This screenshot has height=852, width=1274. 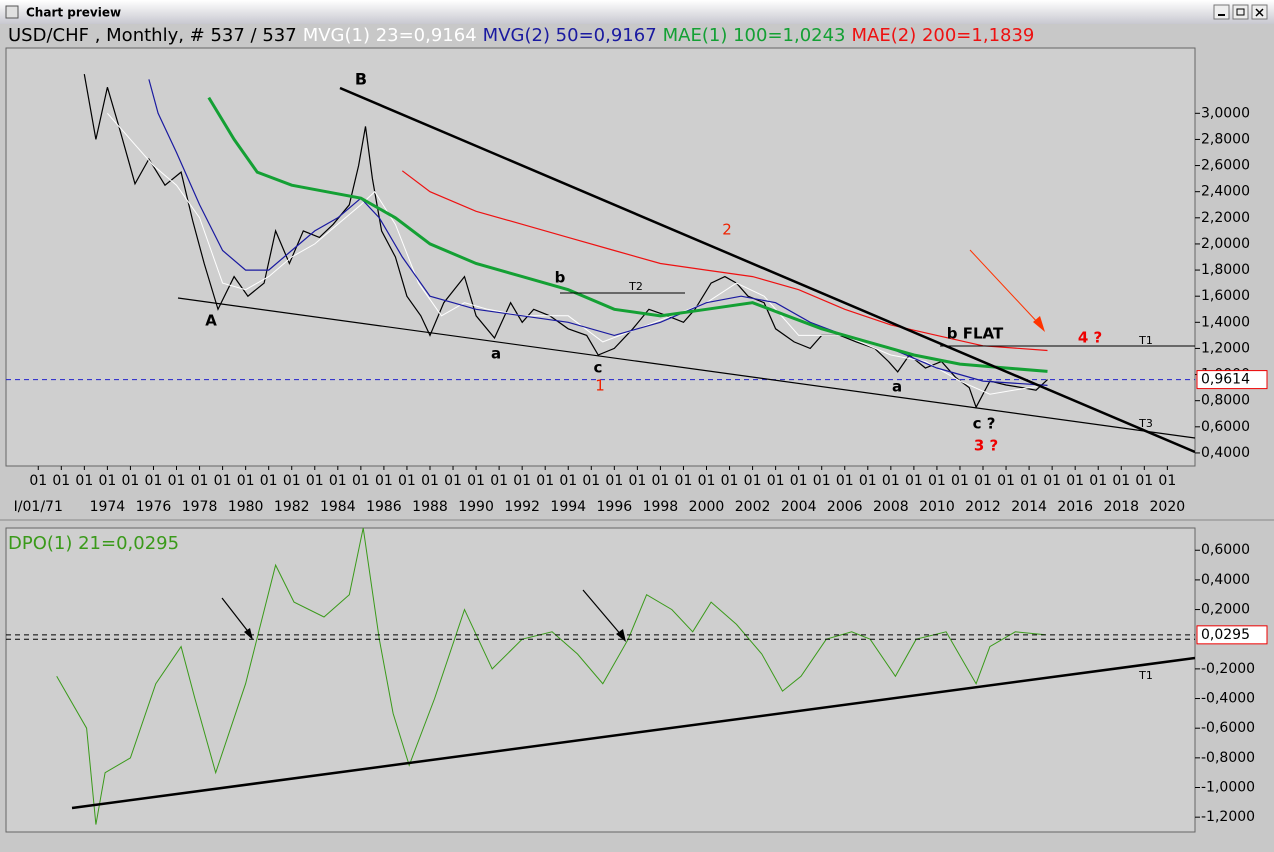 I want to click on legend-entry: MAE(2) 200=1,1839, so click(x=943, y=35).